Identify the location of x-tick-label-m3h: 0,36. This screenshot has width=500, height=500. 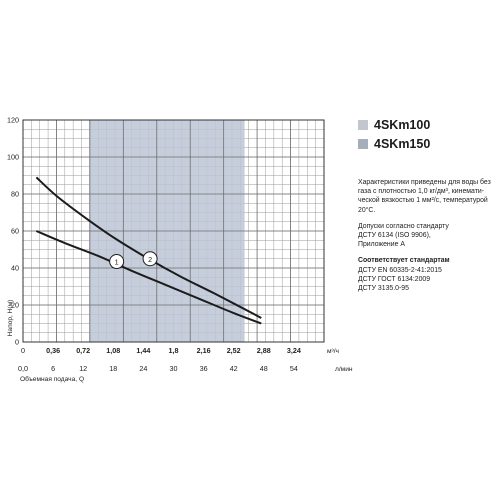
(53, 350).